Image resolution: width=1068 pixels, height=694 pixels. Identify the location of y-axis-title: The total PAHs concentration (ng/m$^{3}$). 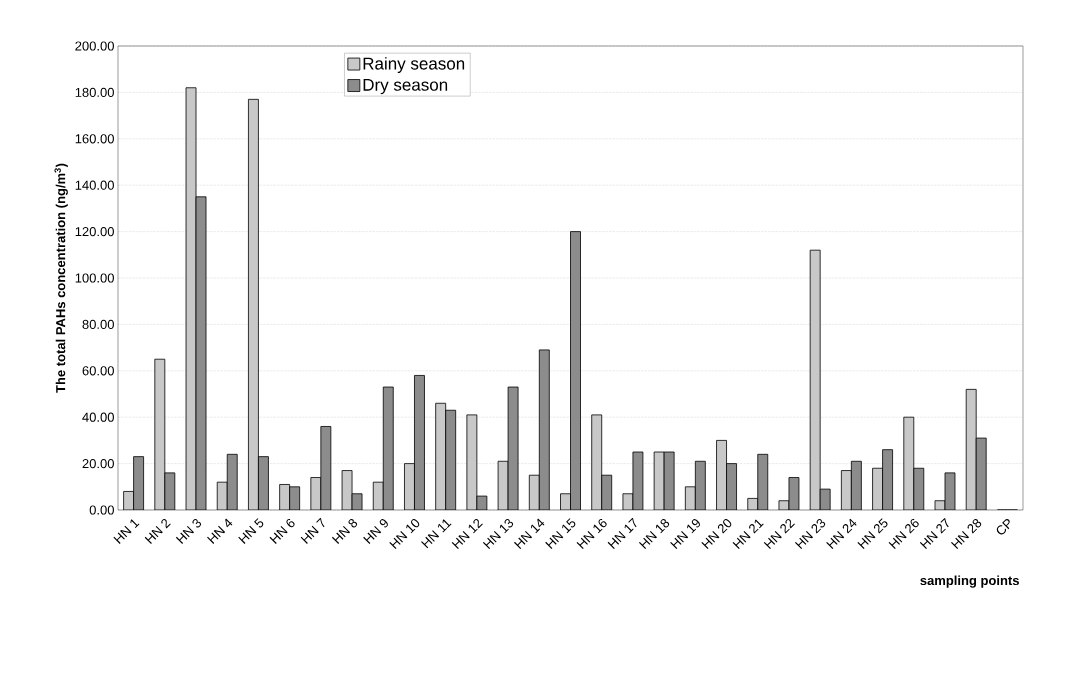
(61, 278).